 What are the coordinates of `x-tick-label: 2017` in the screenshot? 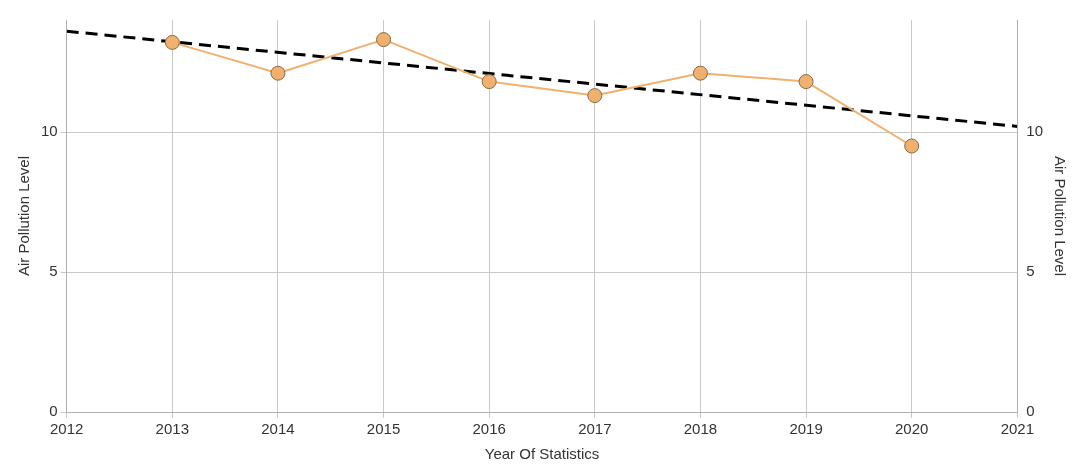 It's located at (595, 429).